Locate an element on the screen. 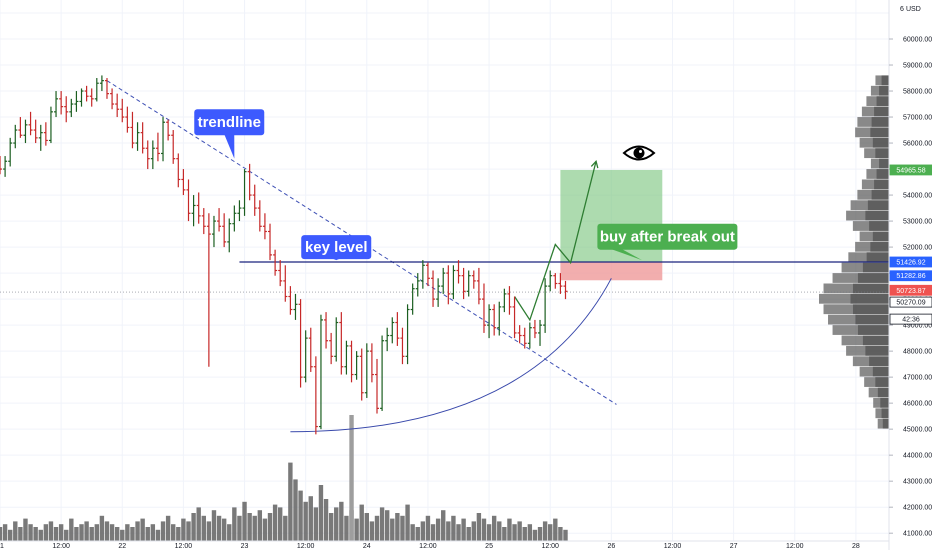 This screenshot has width=932, height=550. volume-profile is located at coordinates (854, 252).